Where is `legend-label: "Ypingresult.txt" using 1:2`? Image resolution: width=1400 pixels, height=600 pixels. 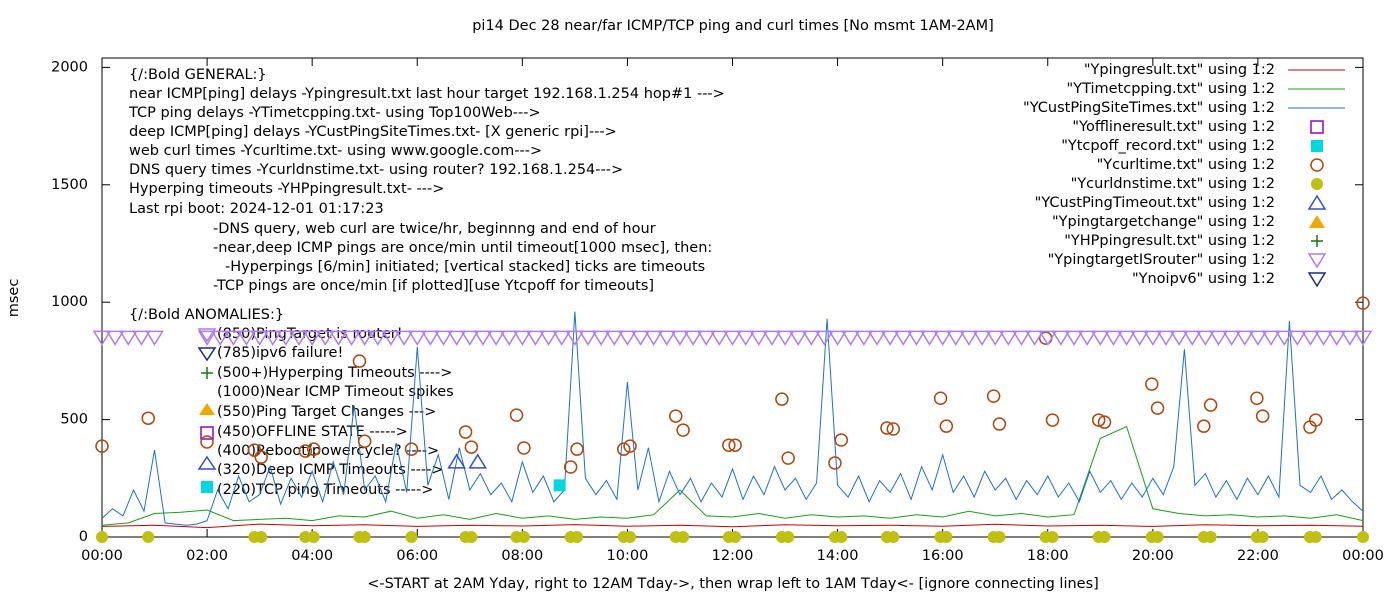 legend-label: "Ypingresult.txt" using 1:2 is located at coordinates (1179, 70).